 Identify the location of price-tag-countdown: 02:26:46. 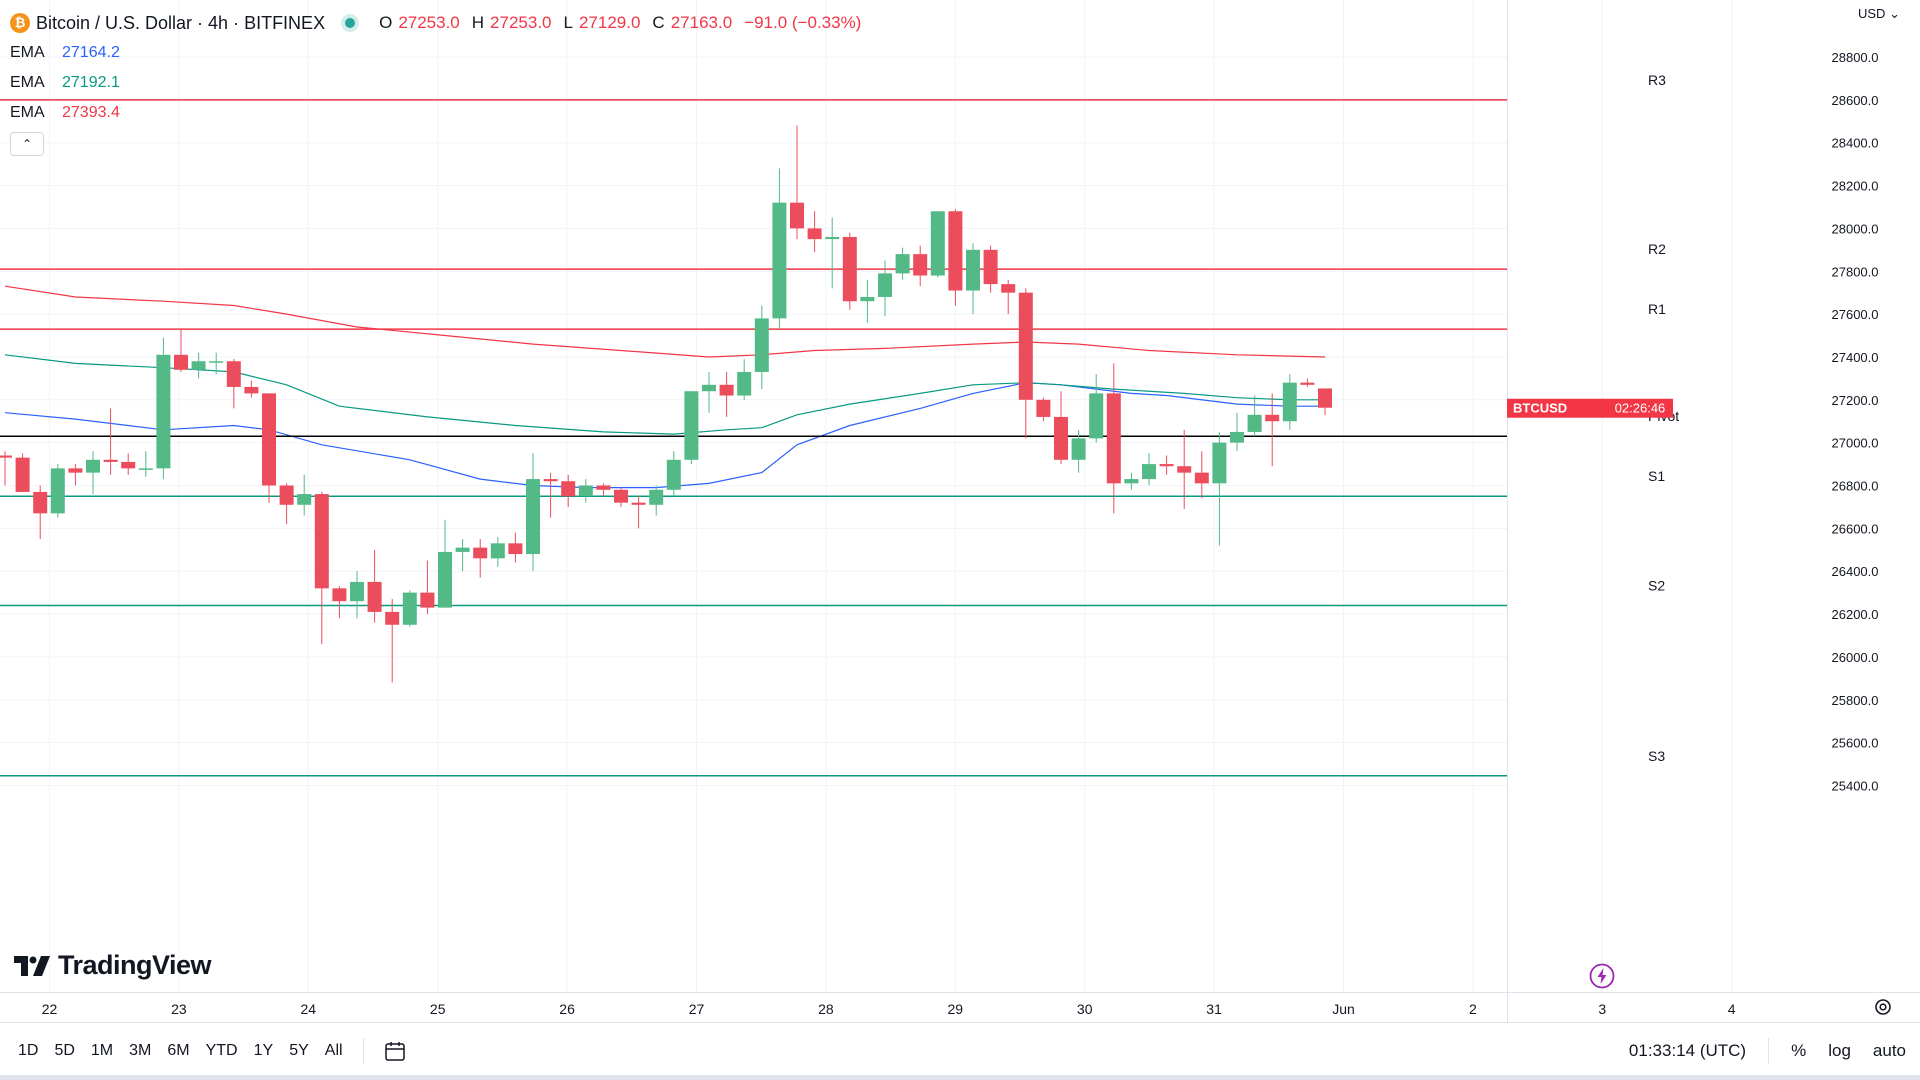
(1640, 408).